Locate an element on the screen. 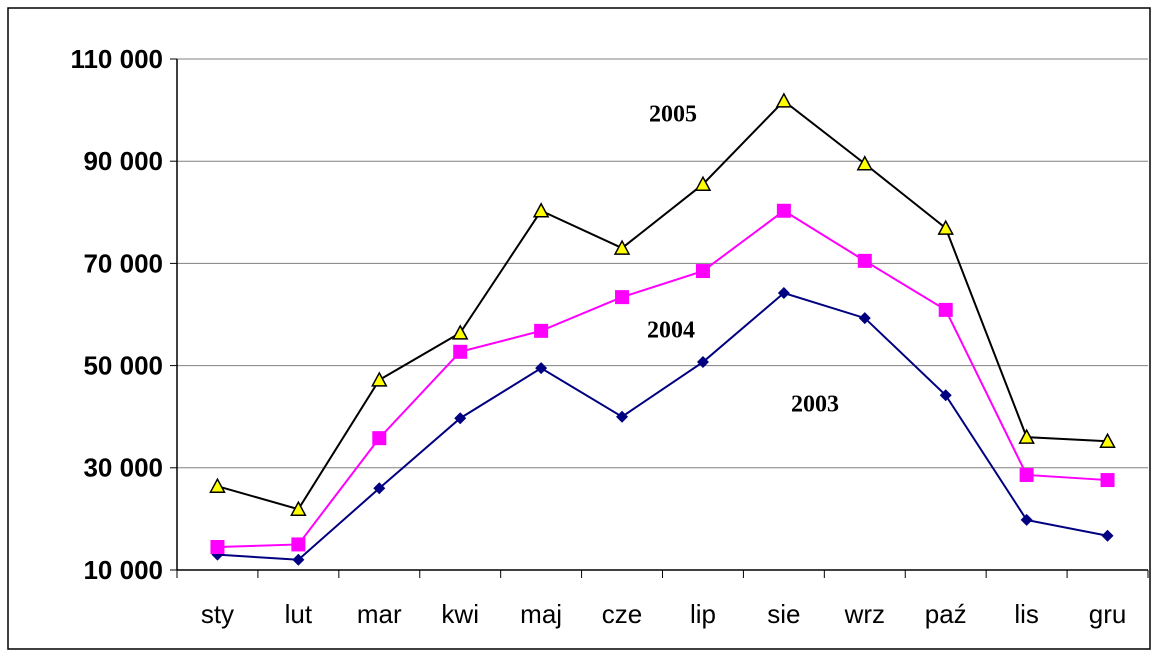  series-label: 2004 is located at coordinates (671, 331).